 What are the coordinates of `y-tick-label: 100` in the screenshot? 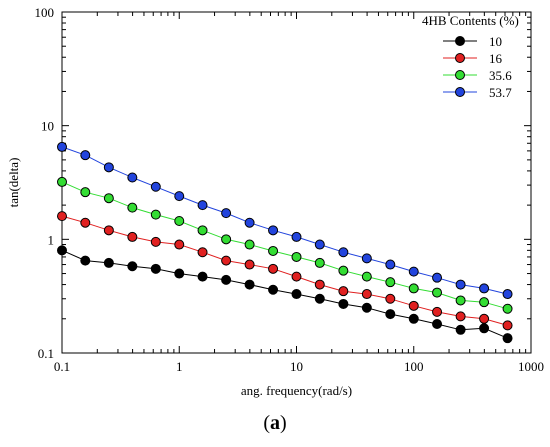 It's located at (45, 12).